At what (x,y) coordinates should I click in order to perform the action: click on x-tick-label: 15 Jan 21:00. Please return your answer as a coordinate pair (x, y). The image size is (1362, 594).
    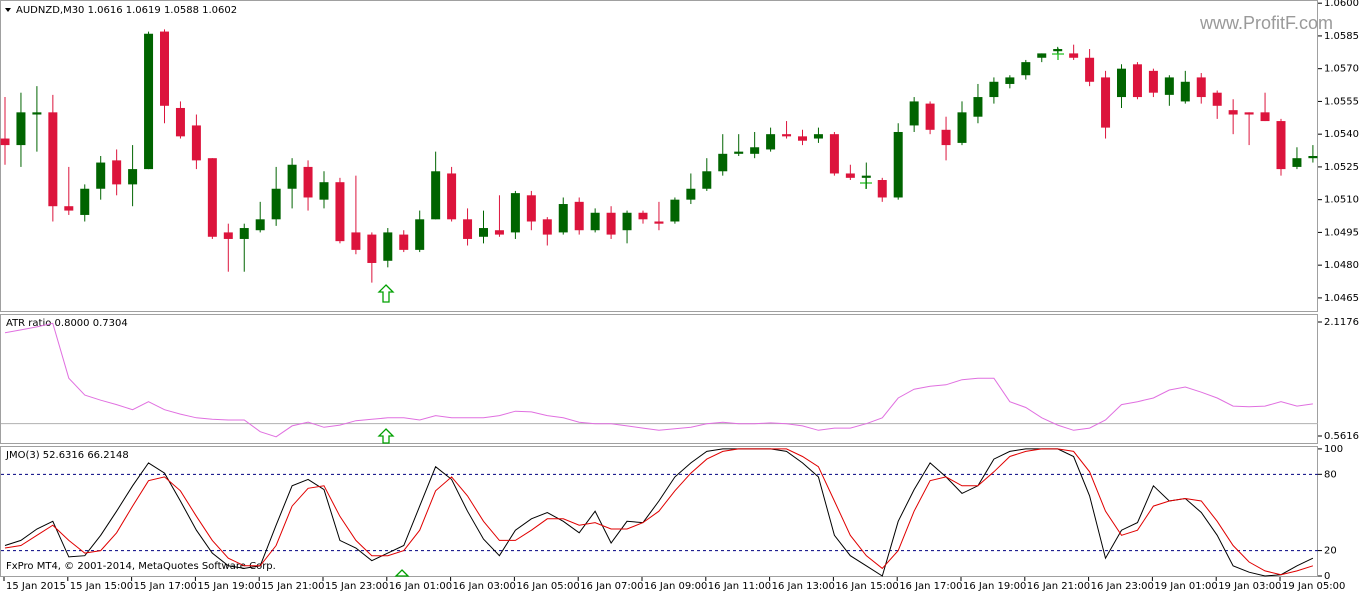
    Looking at the image, I should click on (292, 586).